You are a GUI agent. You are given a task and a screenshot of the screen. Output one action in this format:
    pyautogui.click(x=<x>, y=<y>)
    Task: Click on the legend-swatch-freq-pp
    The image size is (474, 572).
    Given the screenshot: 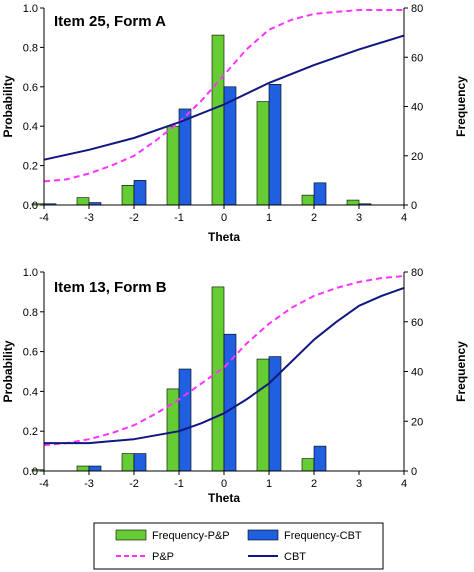 What is the action you would take?
    pyautogui.click(x=131, y=535)
    